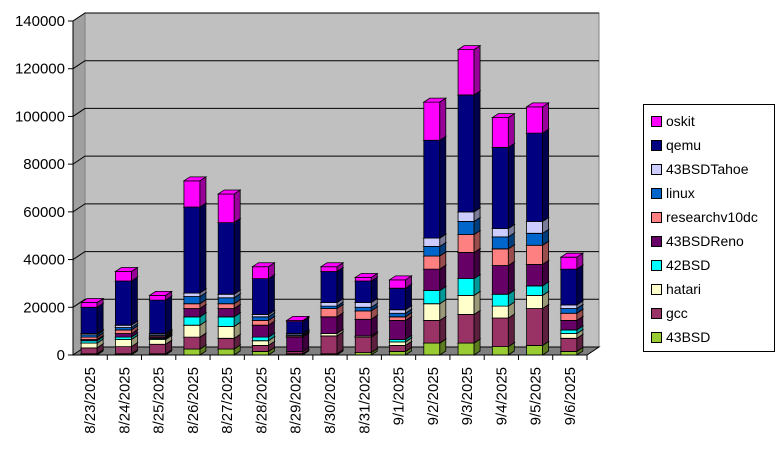 The height and width of the screenshot is (453, 782). Describe the element at coordinates (44, 188) in the screenshot. I see `y-axis: 0 20000 40000 60000 80000 100000 120000 140000` at that location.